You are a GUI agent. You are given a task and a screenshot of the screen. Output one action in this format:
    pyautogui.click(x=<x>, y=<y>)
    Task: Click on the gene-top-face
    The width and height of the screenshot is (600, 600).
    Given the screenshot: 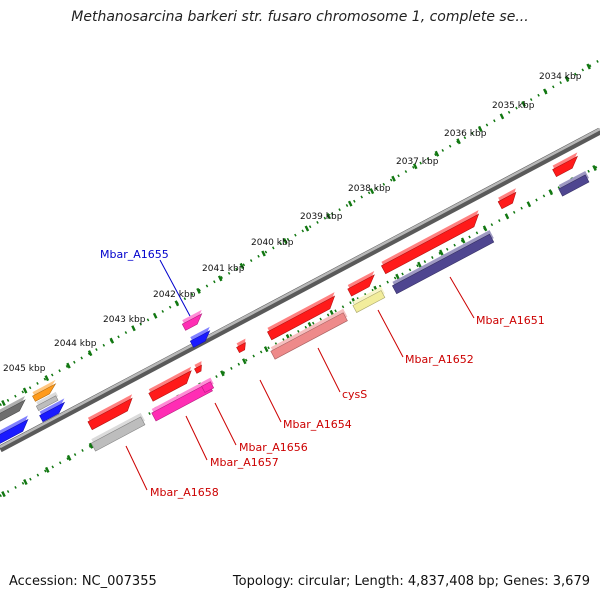 What is the action you would take?
    pyautogui.click(x=47, y=399)
    